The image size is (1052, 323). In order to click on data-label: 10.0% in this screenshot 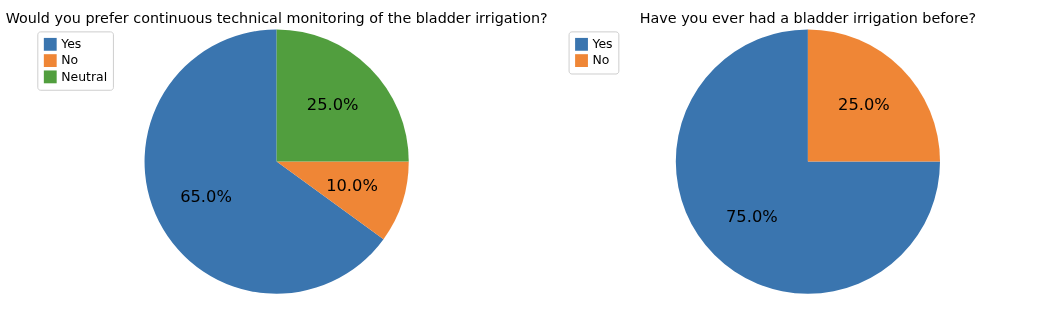, I will do `click(352, 185)`.